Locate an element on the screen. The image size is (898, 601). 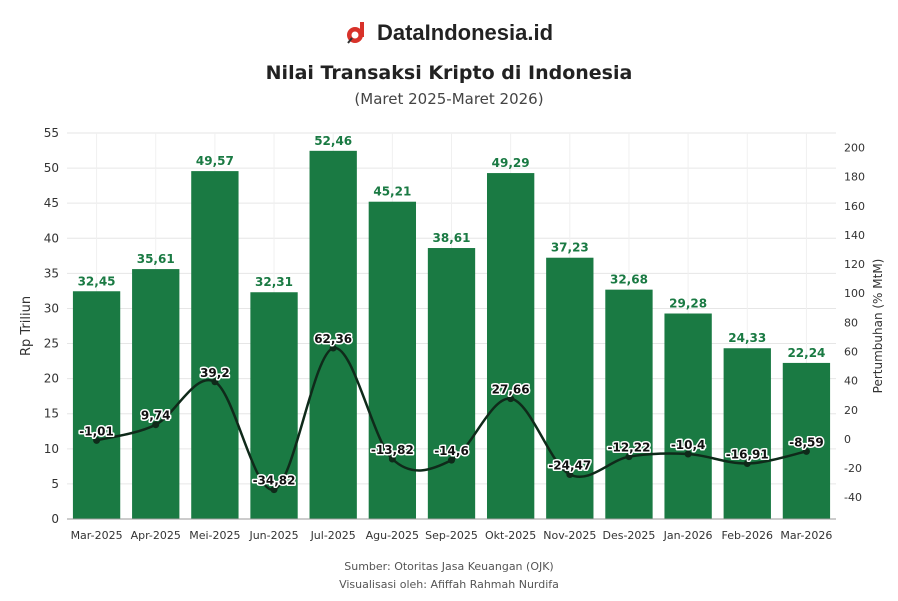
y2-tick-label: 140 is located at coordinates (854, 235).